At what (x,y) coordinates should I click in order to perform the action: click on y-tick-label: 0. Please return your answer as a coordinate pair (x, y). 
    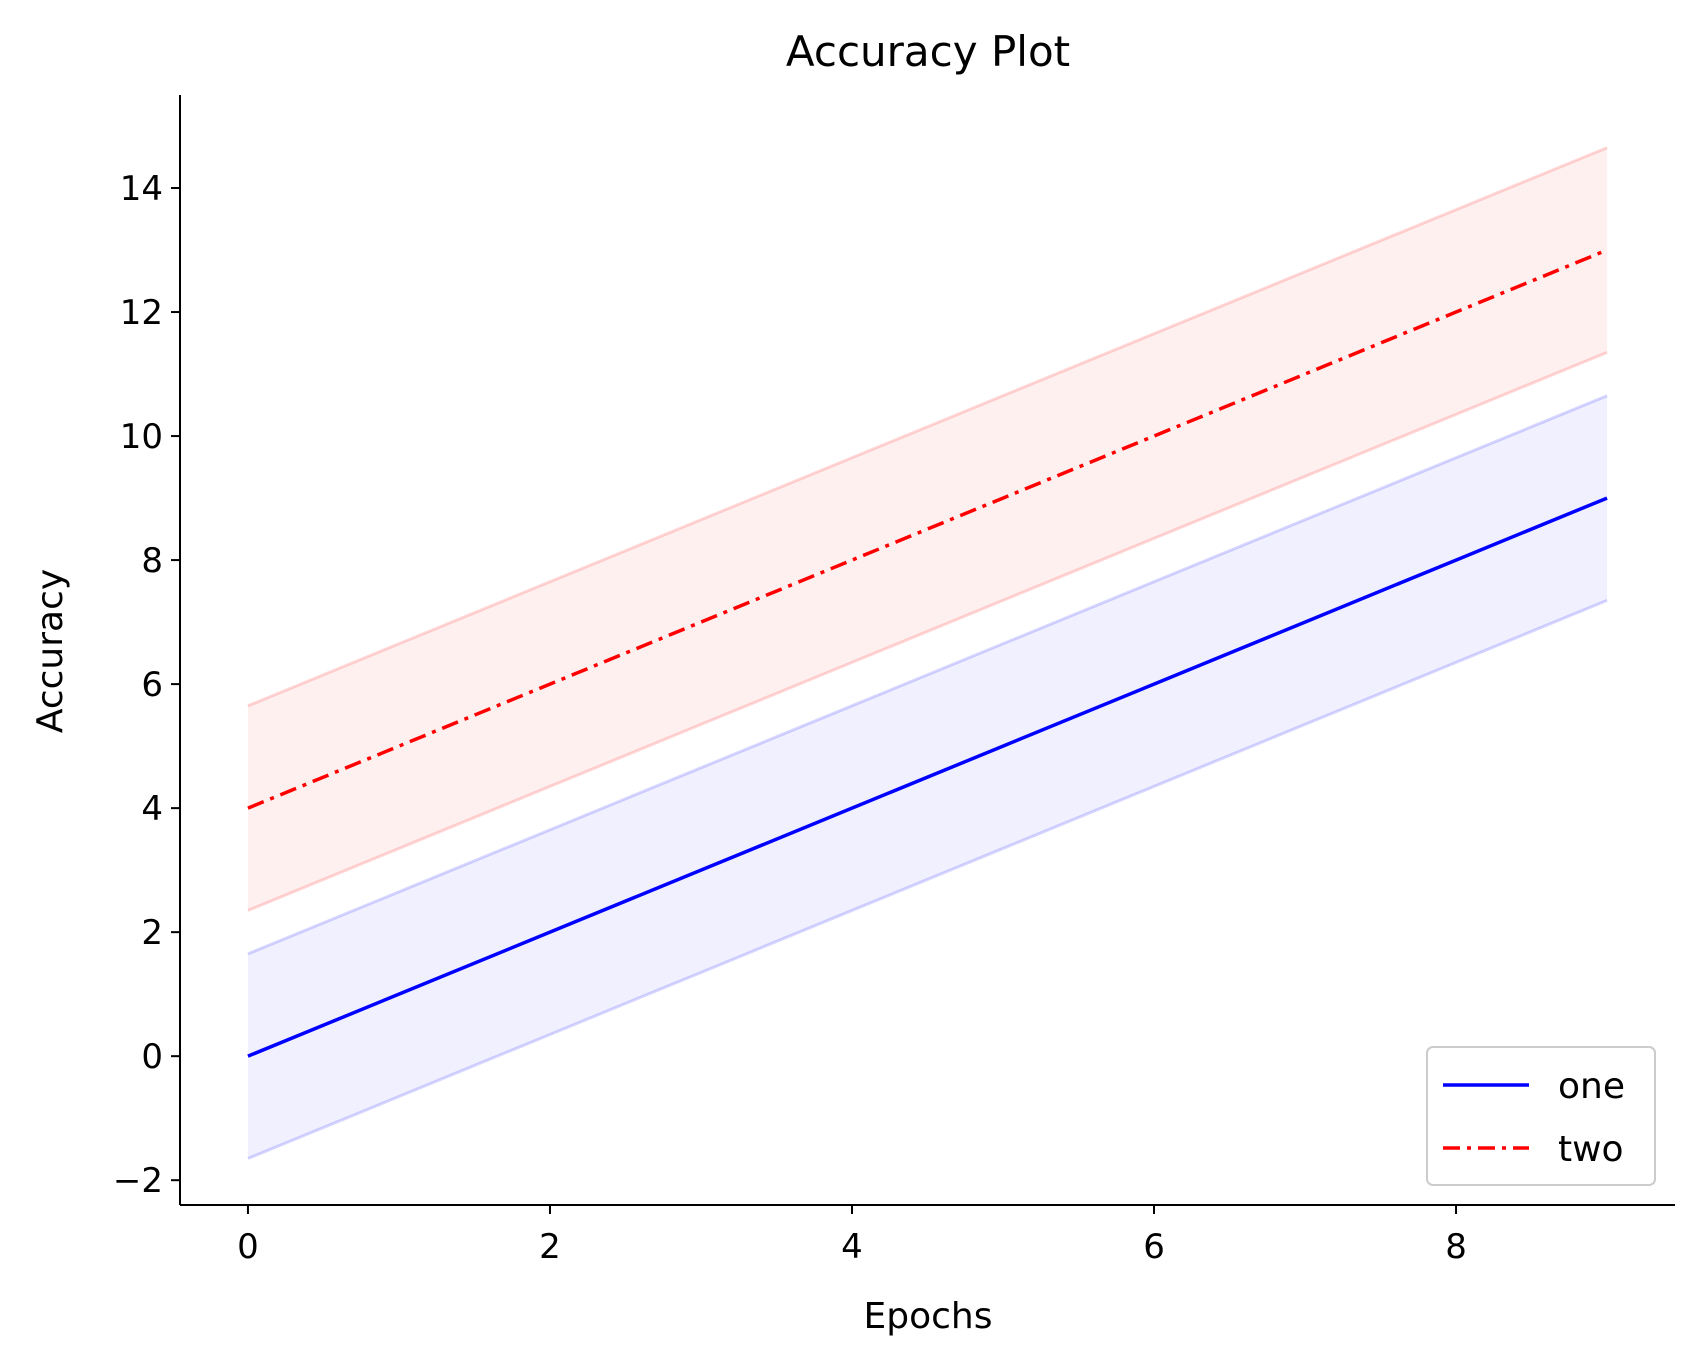
    Looking at the image, I should click on (152, 1057).